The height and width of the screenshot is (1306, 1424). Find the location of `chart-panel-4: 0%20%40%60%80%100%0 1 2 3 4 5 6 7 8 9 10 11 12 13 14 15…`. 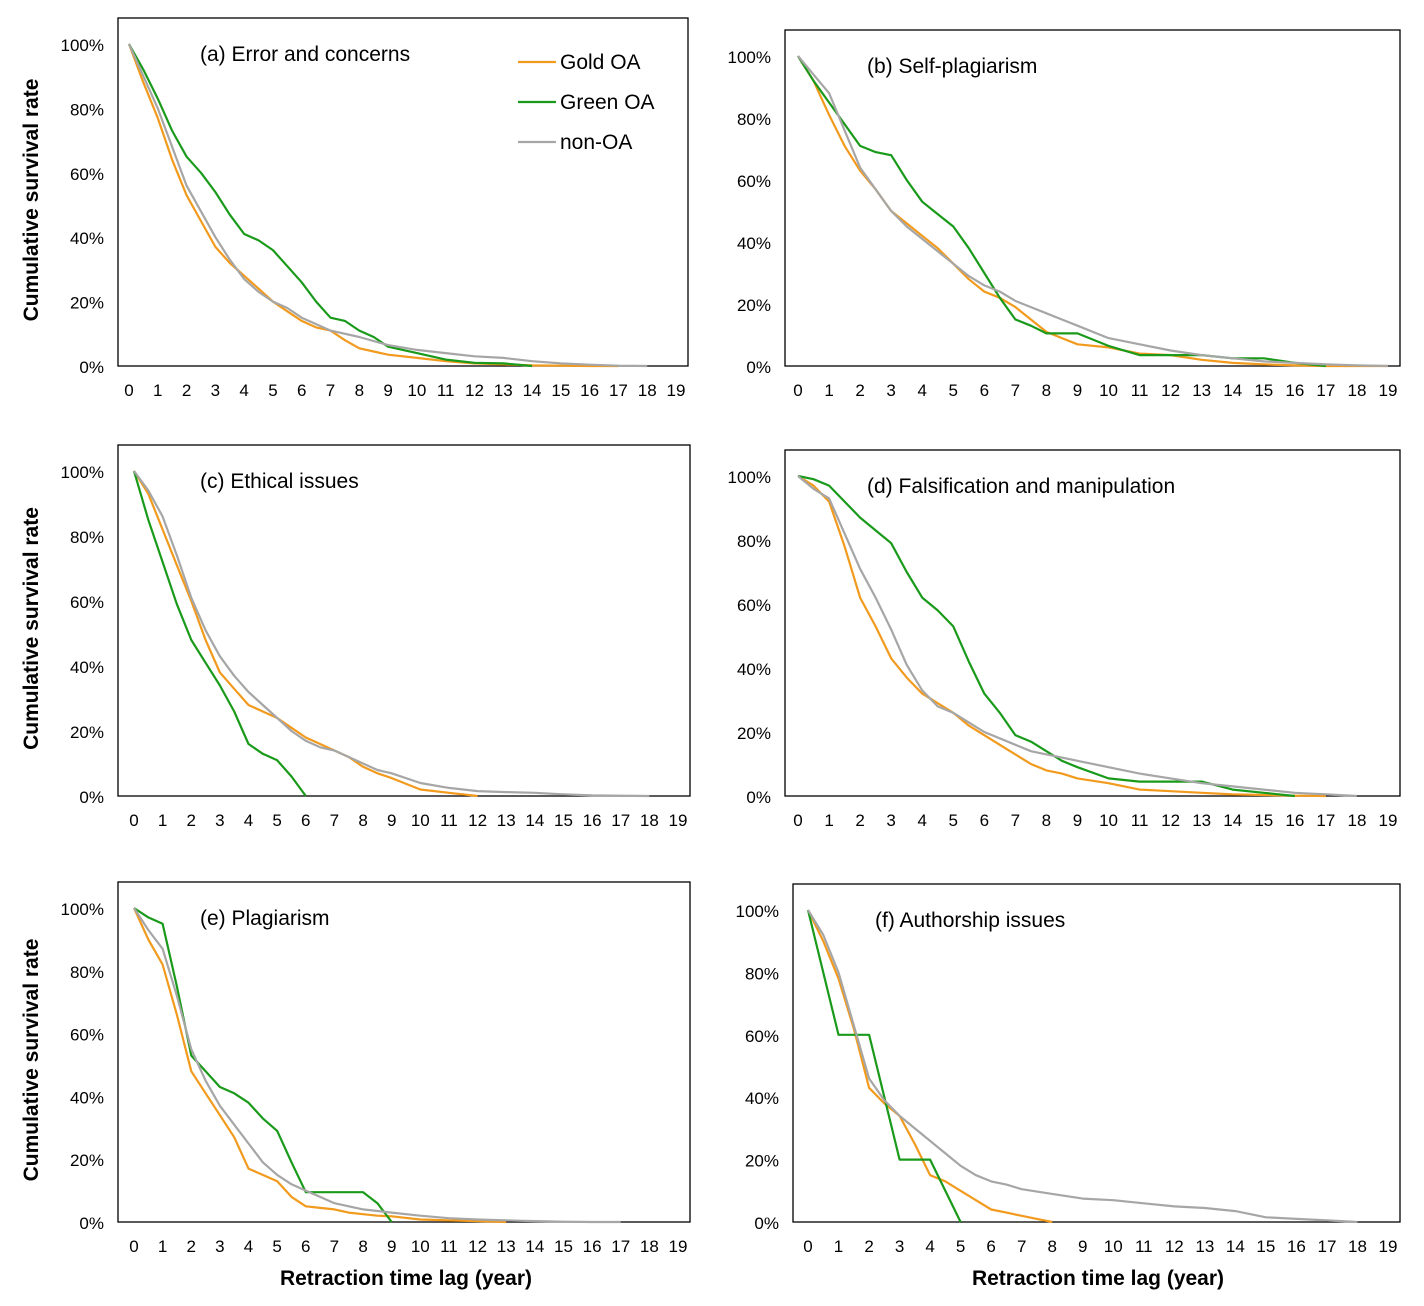

chart-panel-4: 0%20%40%60%80%100%0 1 2 3 4 5 6 7 8 9 10 11 12 13 14 15… is located at coordinates (1064, 639).